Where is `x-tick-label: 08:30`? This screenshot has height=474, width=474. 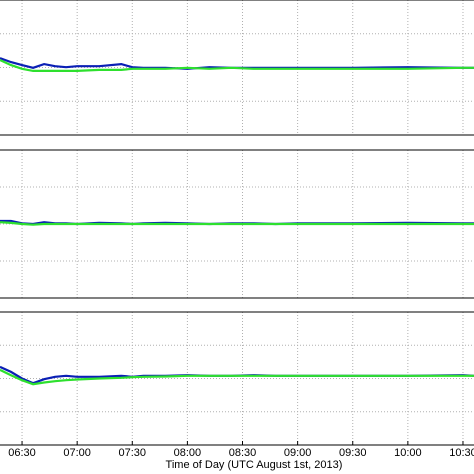
x-tick-label: 08:30 is located at coordinates (243, 453).